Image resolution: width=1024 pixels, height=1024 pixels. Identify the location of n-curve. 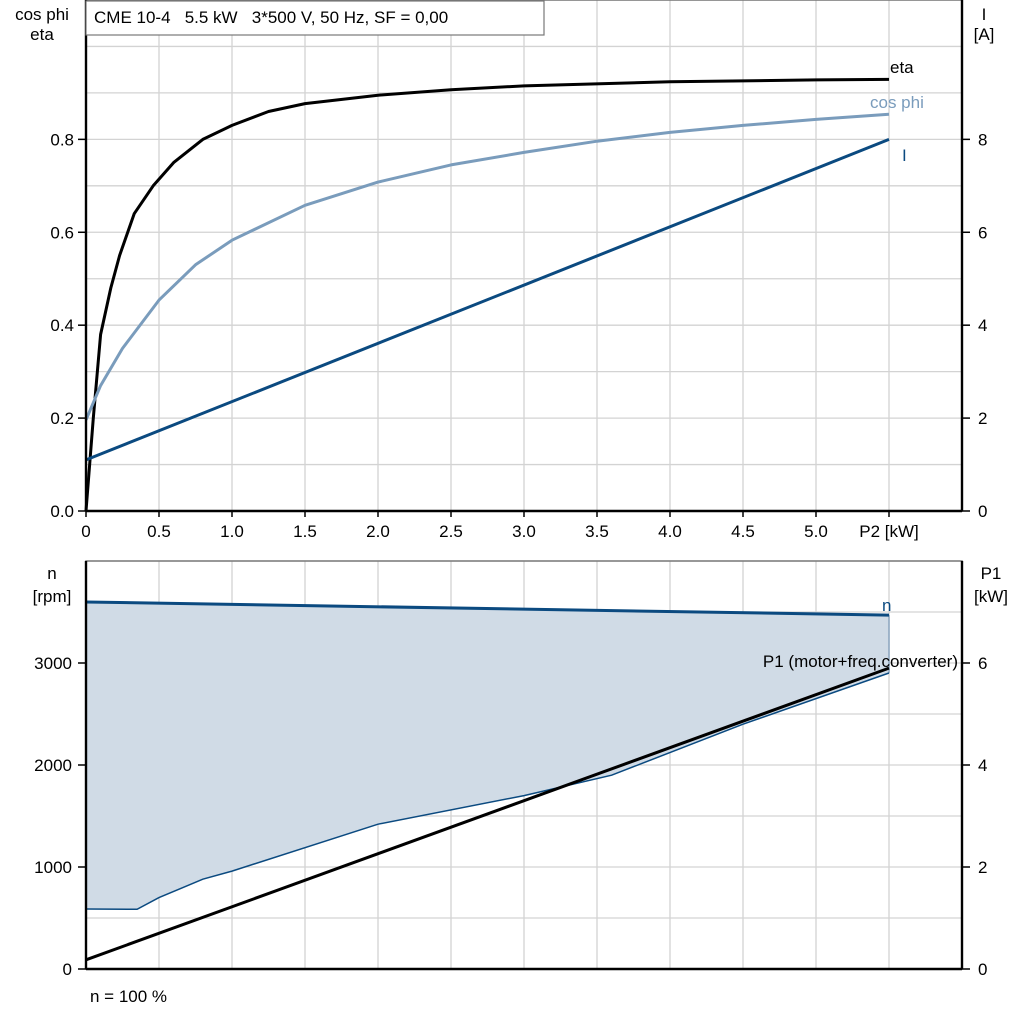
(487, 608).